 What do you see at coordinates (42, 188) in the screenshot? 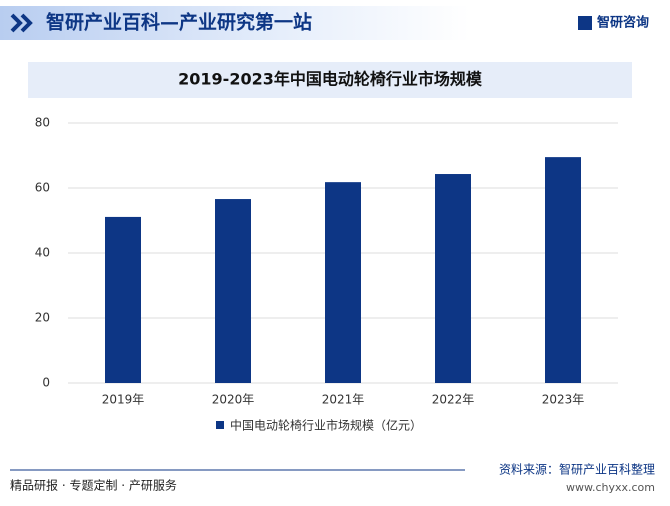
I see `y-tick-label: 60` at bounding box center [42, 188].